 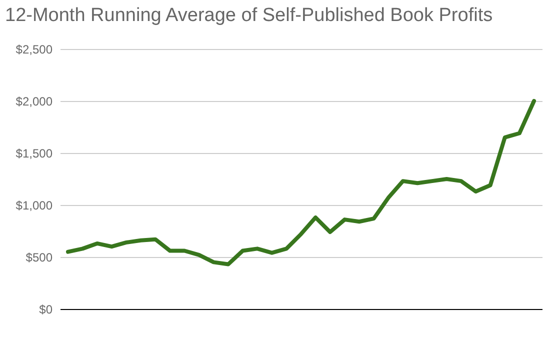 What do you see at coordinates (34, 101) in the screenshot?
I see `y-tick-label: $2,000` at bounding box center [34, 101].